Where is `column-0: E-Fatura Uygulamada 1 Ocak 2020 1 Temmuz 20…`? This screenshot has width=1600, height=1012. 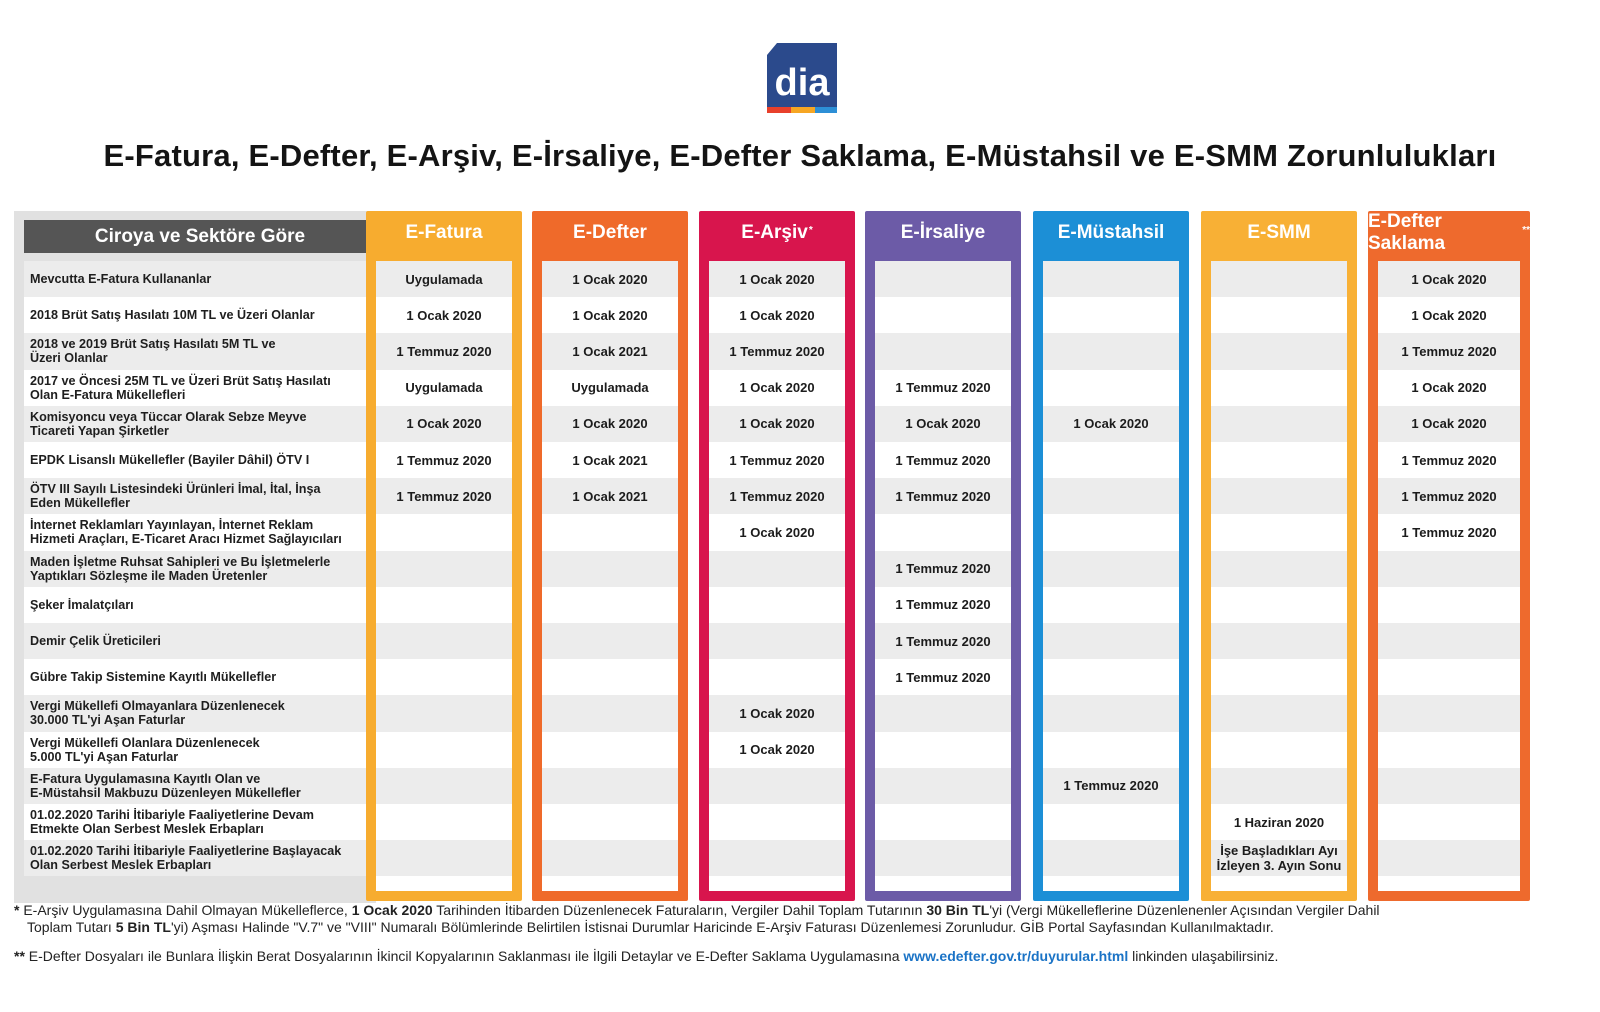
column-0: E-Fatura Uygulamada 1 Ocak 2020 1 Temmuz 20… is located at coordinates (444, 556).